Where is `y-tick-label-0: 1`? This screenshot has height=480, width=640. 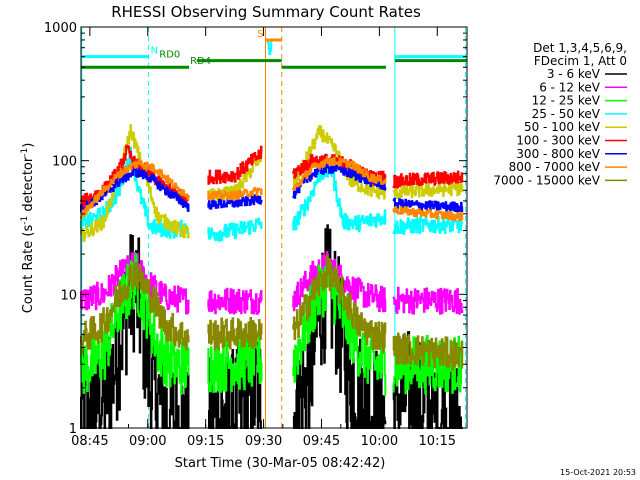 y-tick-label-0: 1 is located at coordinates (73, 429).